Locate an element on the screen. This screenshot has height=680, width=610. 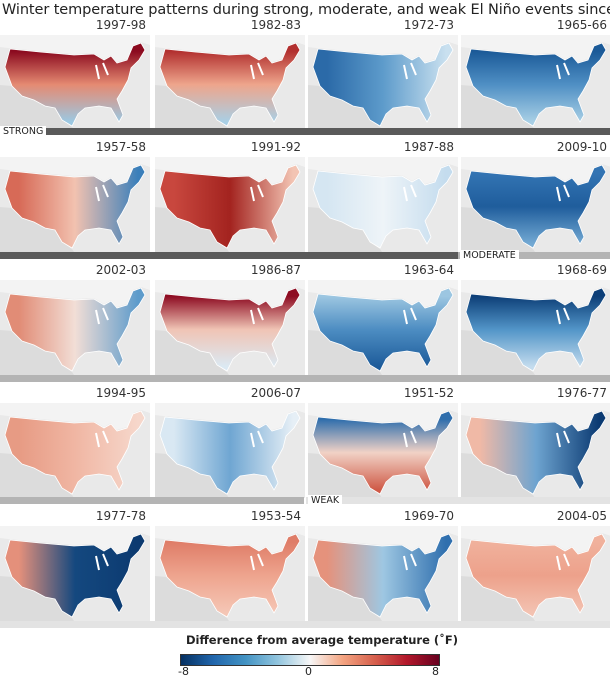
year-label: 1968-69 is located at coordinates (581, 270).